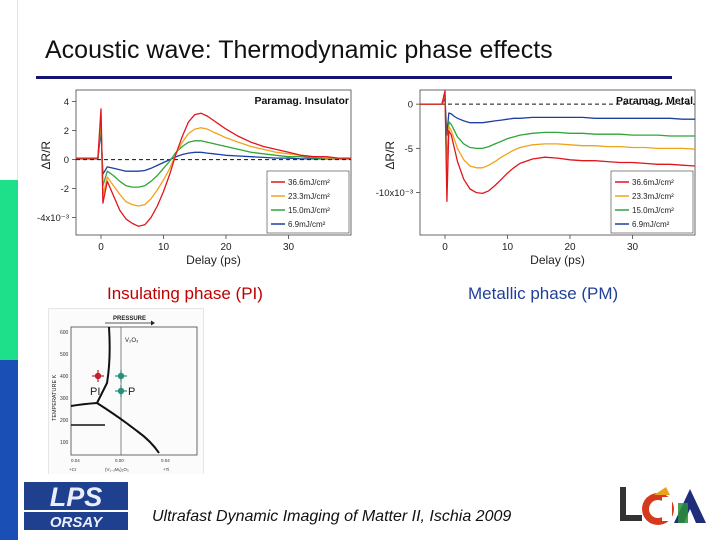  Describe the element at coordinates (66, 131) in the screenshot. I see `y-tick-label: 2` at that location.